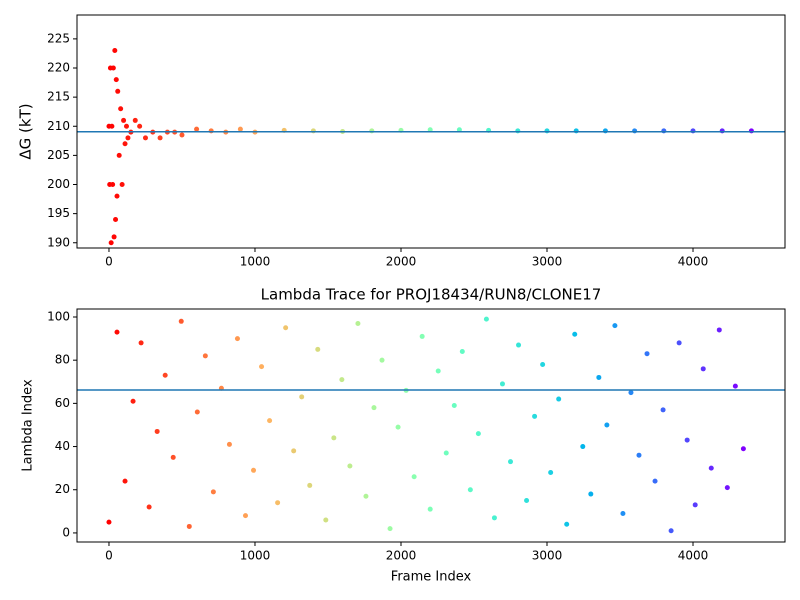 This screenshot has width=800, height=600. I want to click on x-tick-label: 4000, so click(693, 556).